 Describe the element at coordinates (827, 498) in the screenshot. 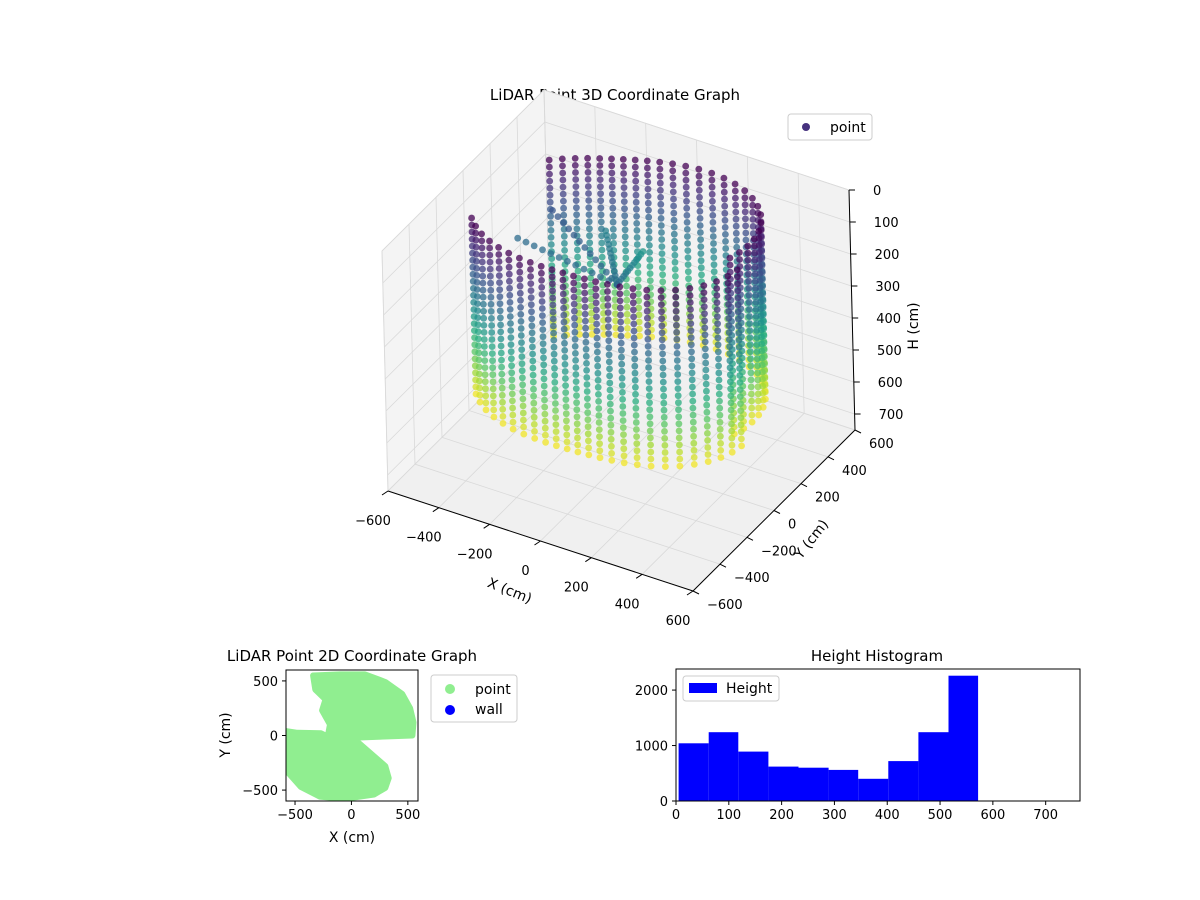

I see `y-tick-label: 200` at that location.